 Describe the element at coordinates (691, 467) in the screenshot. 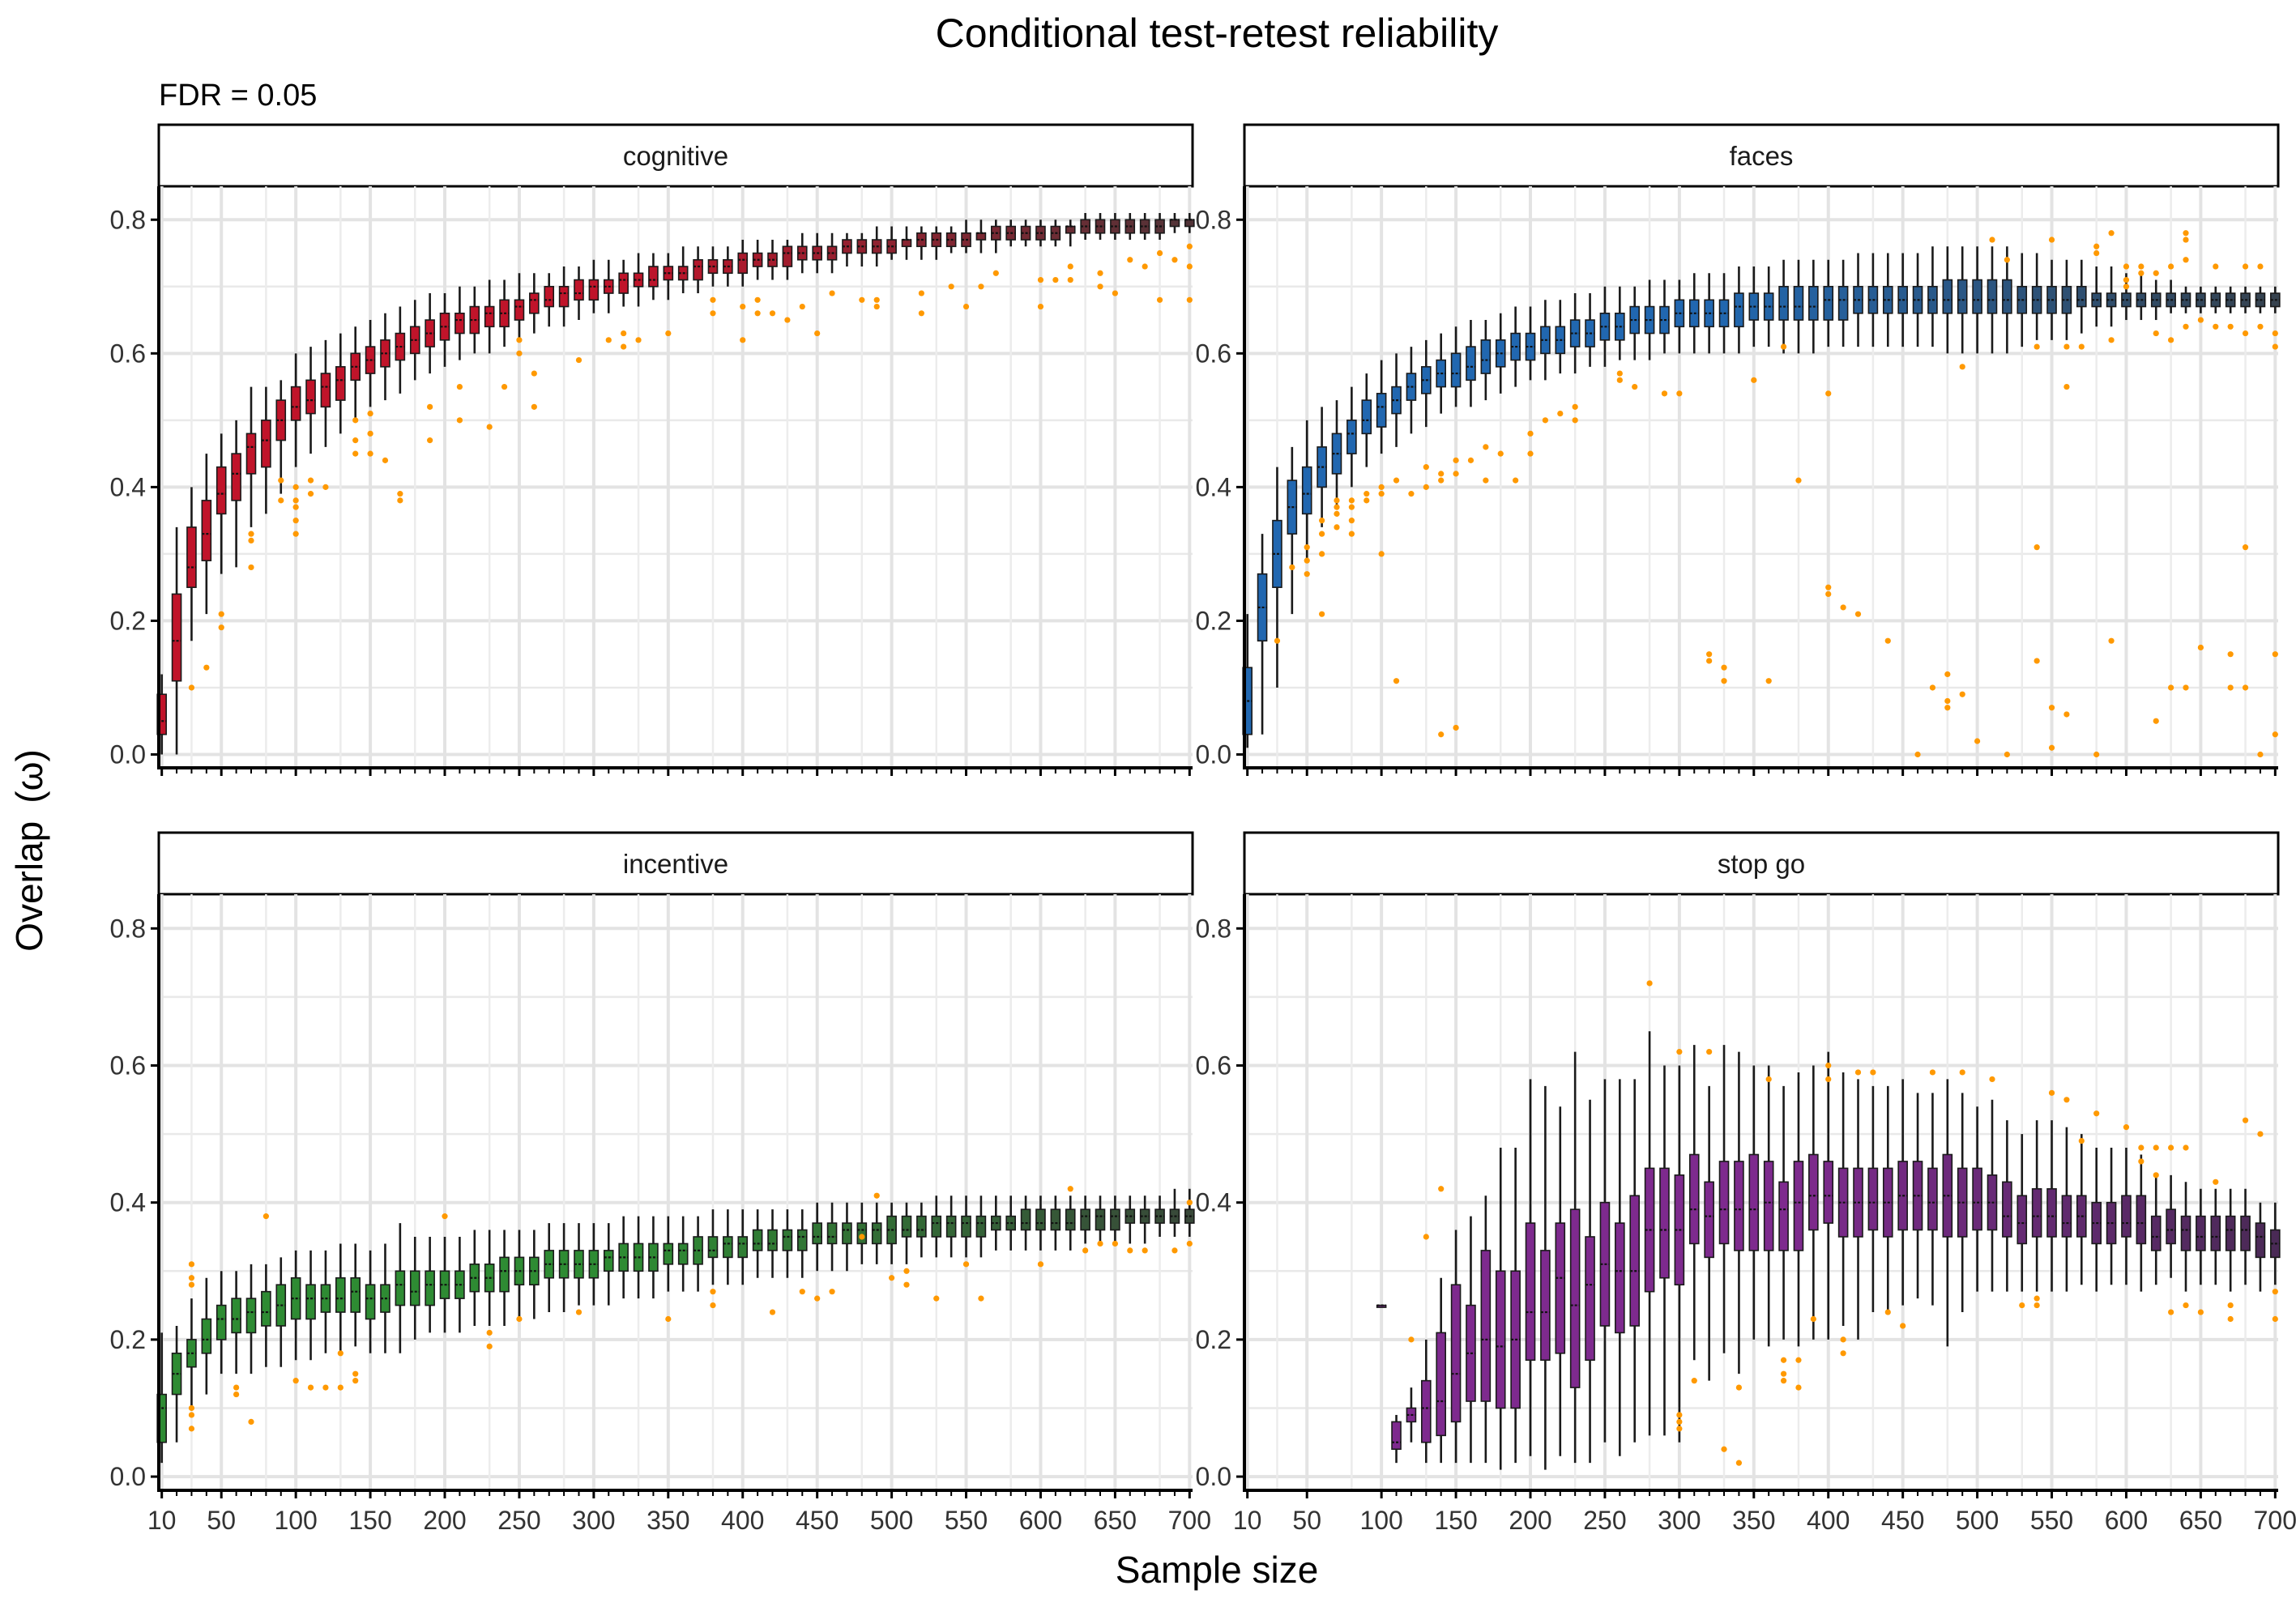

I see `outliers` at that location.